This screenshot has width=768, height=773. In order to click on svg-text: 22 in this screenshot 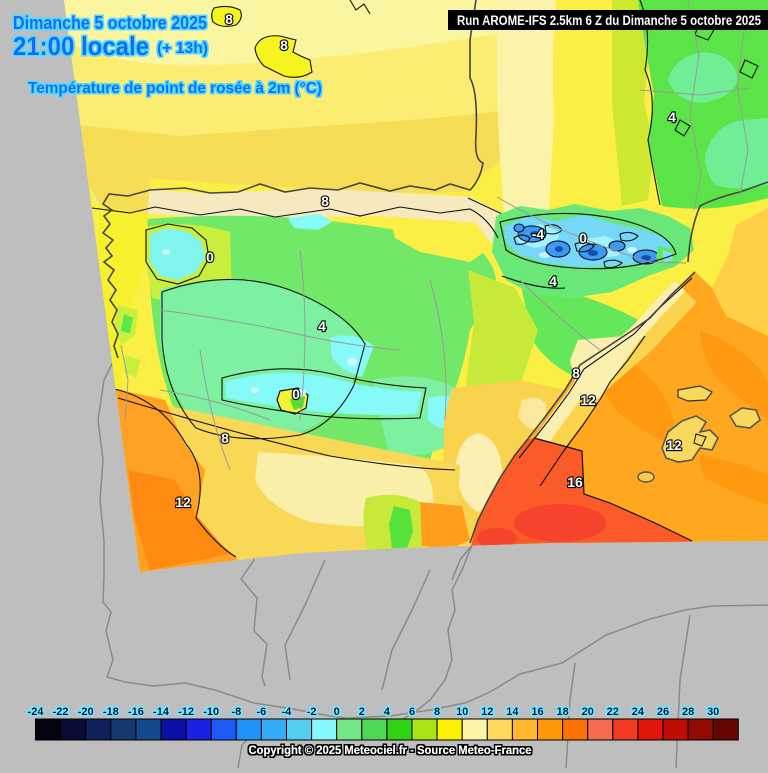, I will do `click(613, 712)`.